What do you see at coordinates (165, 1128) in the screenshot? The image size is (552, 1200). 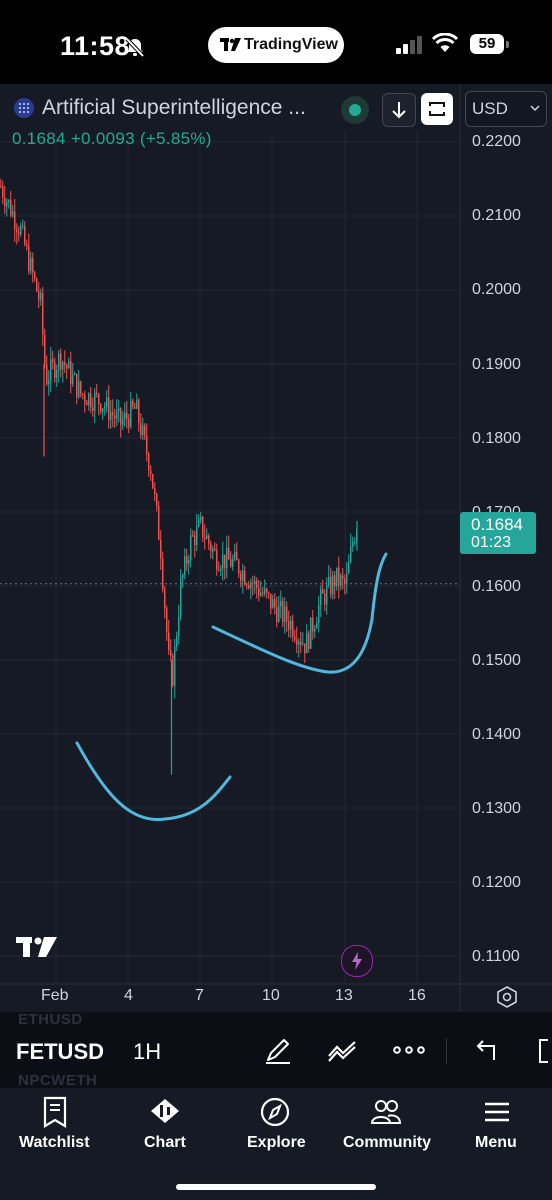 I see `nav-chart: Chart` at bounding box center [165, 1128].